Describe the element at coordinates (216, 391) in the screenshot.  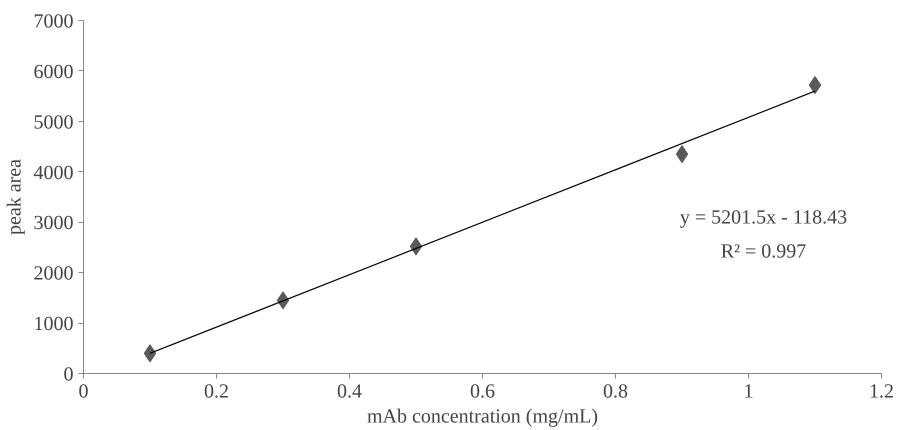
I see `x-tick-label: 0.2` at that location.